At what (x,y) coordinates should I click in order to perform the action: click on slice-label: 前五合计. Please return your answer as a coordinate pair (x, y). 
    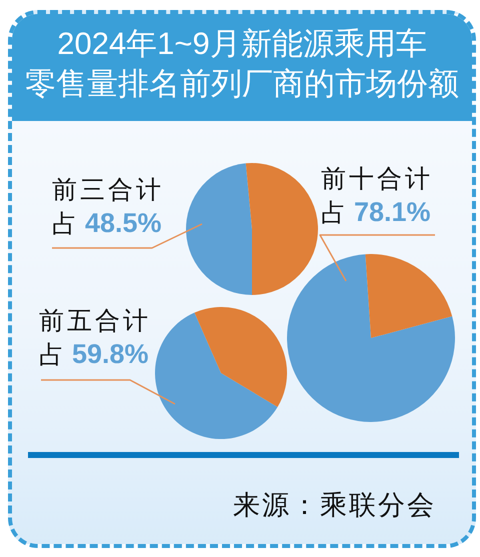
    Looking at the image, I should click on (95, 321).